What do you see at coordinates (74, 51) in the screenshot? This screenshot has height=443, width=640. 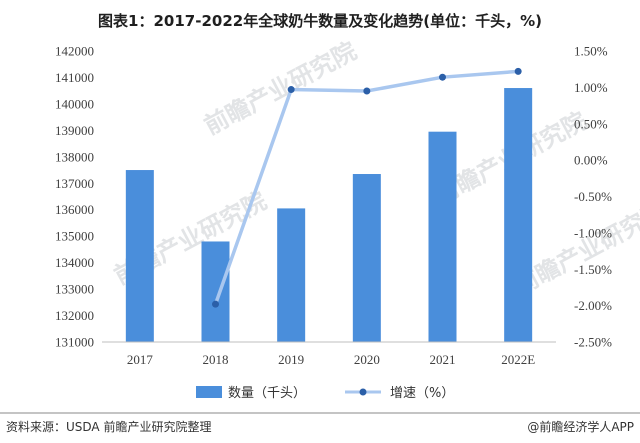 I see `left-axis-tick-label: 142000` at bounding box center [74, 51].